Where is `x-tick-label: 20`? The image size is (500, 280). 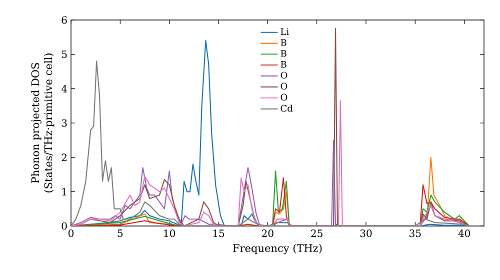
x-tick-label: 20 is located at coordinates (268, 234).